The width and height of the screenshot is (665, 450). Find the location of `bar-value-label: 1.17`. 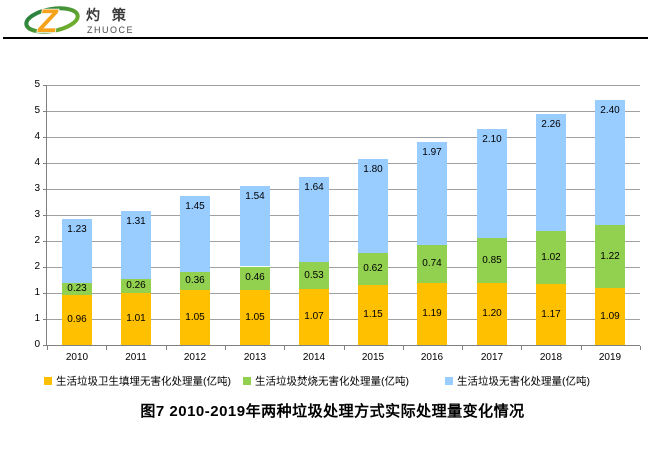

bar-value-label: 1.17 is located at coordinates (551, 314).